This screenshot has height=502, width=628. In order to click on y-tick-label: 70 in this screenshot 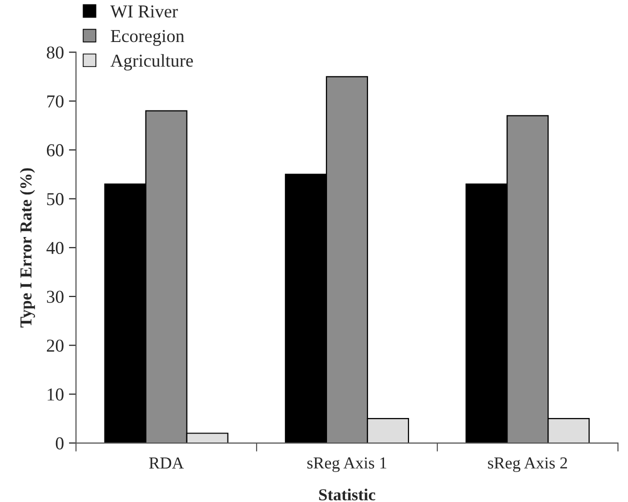, I will do `click(55, 101)`.